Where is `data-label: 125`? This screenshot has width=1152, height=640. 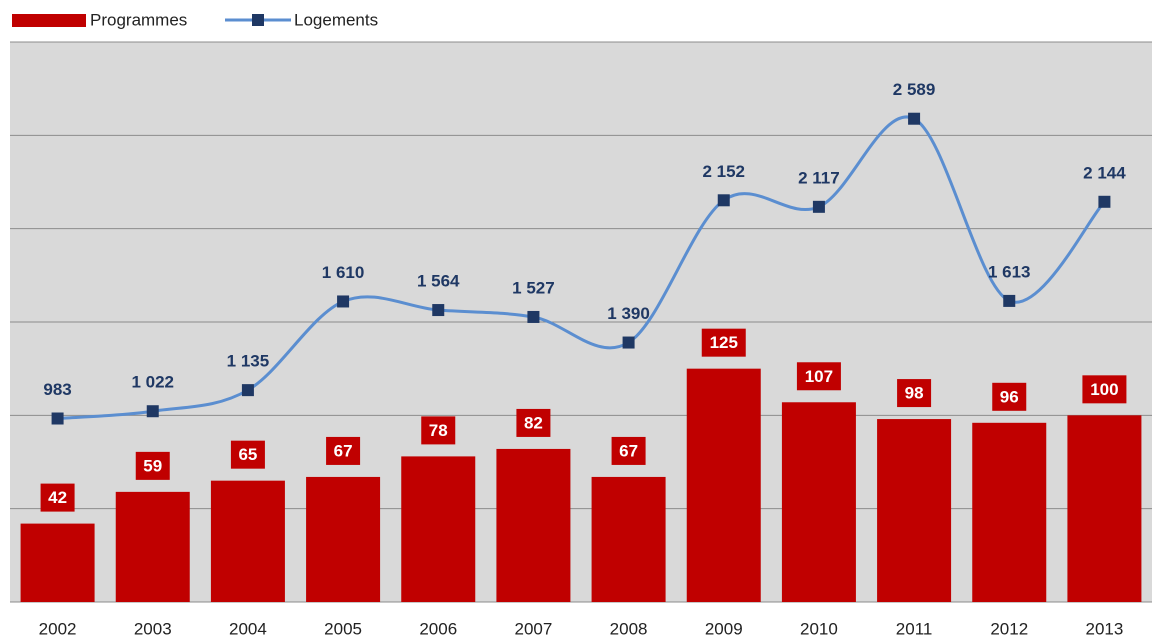 data-label: 125 is located at coordinates (724, 342).